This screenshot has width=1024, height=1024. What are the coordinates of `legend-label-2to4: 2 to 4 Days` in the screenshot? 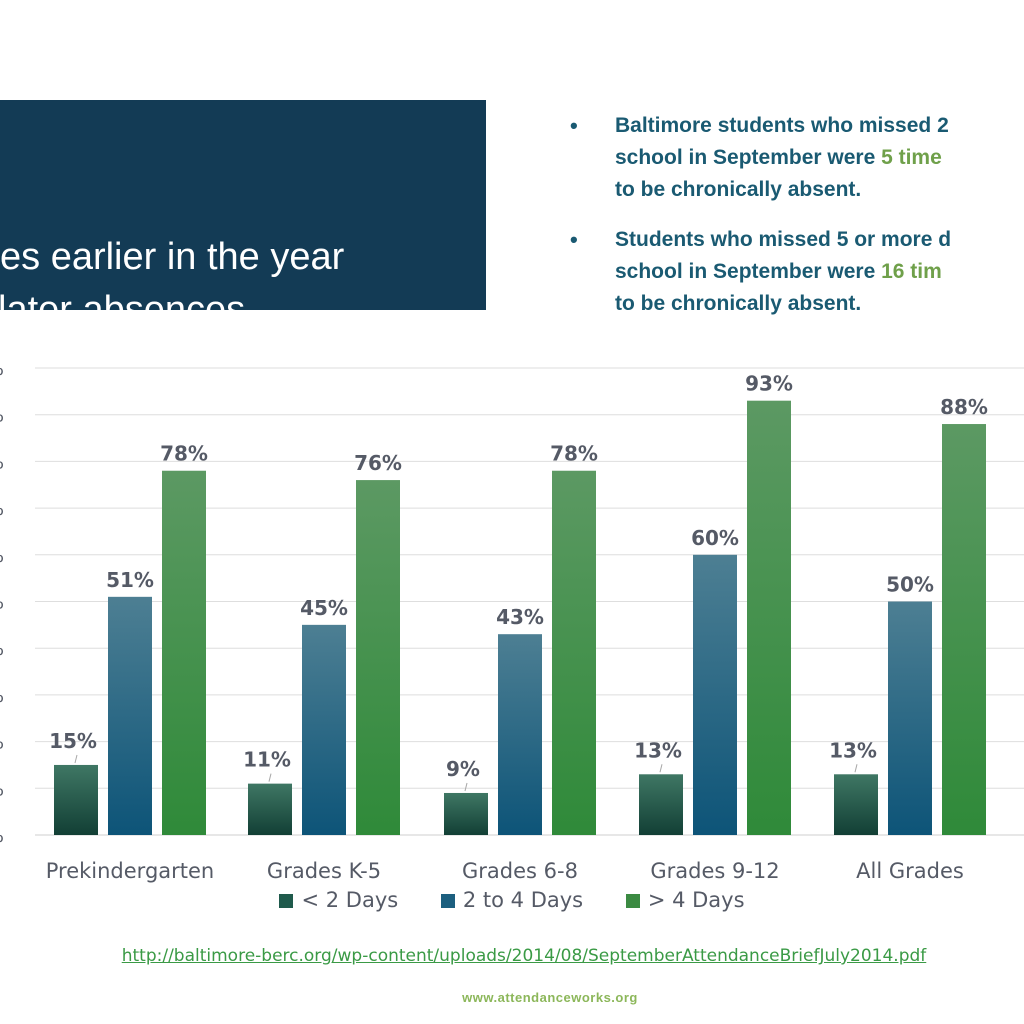 It's located at (523, 900).